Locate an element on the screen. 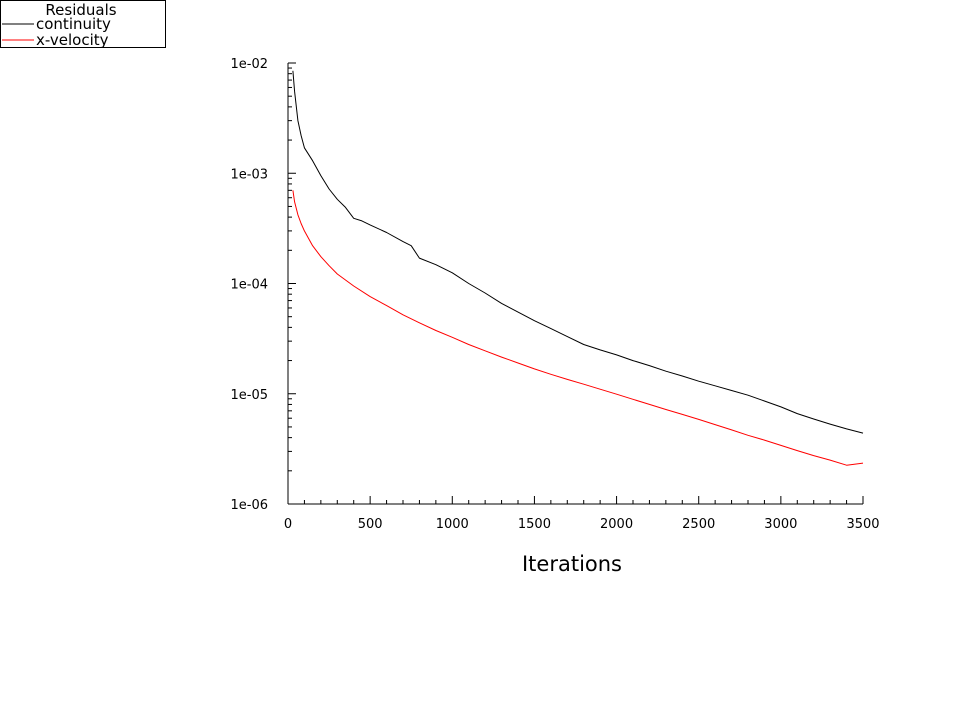 The width and height of the screenshot is (960, 720). y-tick-label: 1e-05 is located at coordinates (249, 395).